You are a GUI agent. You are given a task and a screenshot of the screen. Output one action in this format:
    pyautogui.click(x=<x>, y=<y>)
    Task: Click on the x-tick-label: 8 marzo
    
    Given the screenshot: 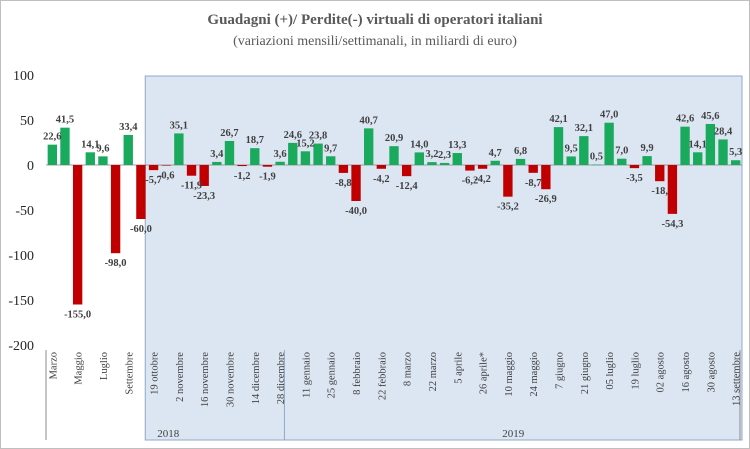 What is the action you would take?
    pyautogui.click(x=408, y=369)
    